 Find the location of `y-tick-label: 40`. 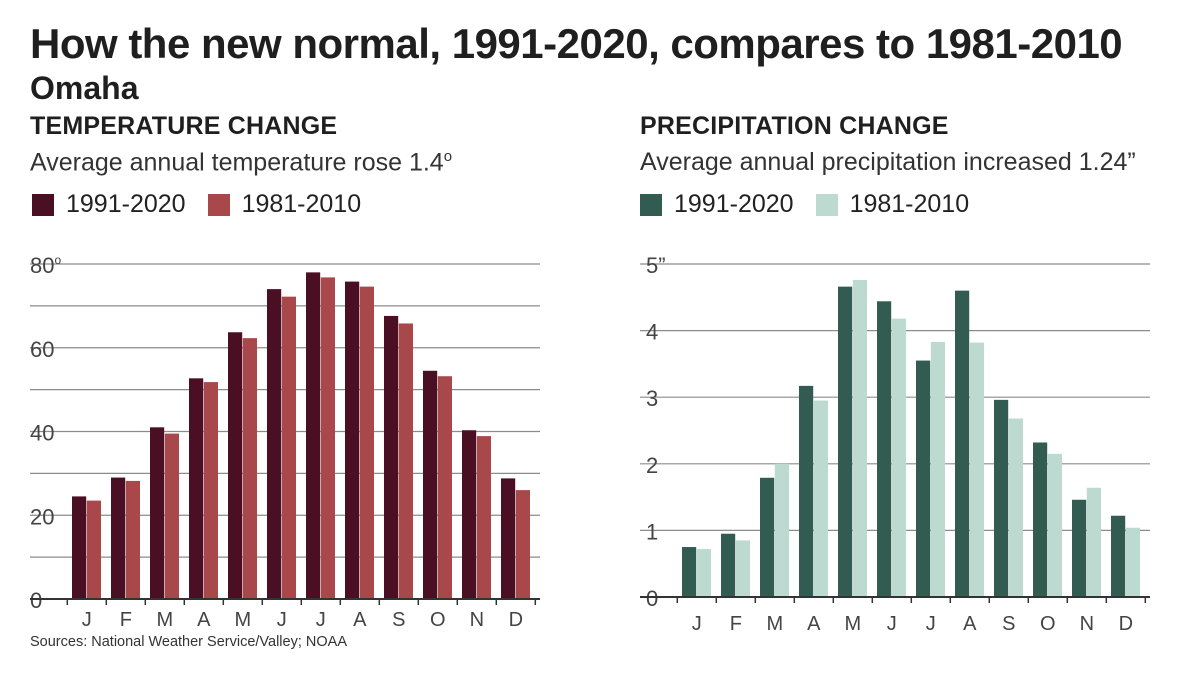

y-tick-label: 40 is located at coordinates (42, 433).